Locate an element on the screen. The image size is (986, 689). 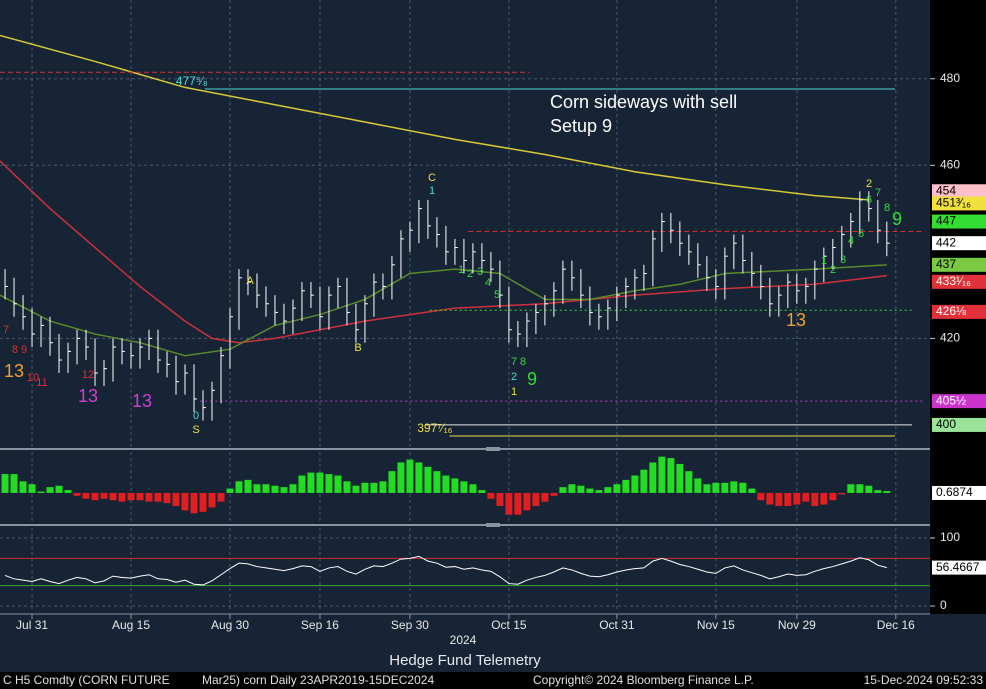
series-info: Mar25) corn Daily 23APR2019-15DEC2024 is located at coordinates (318, 680).